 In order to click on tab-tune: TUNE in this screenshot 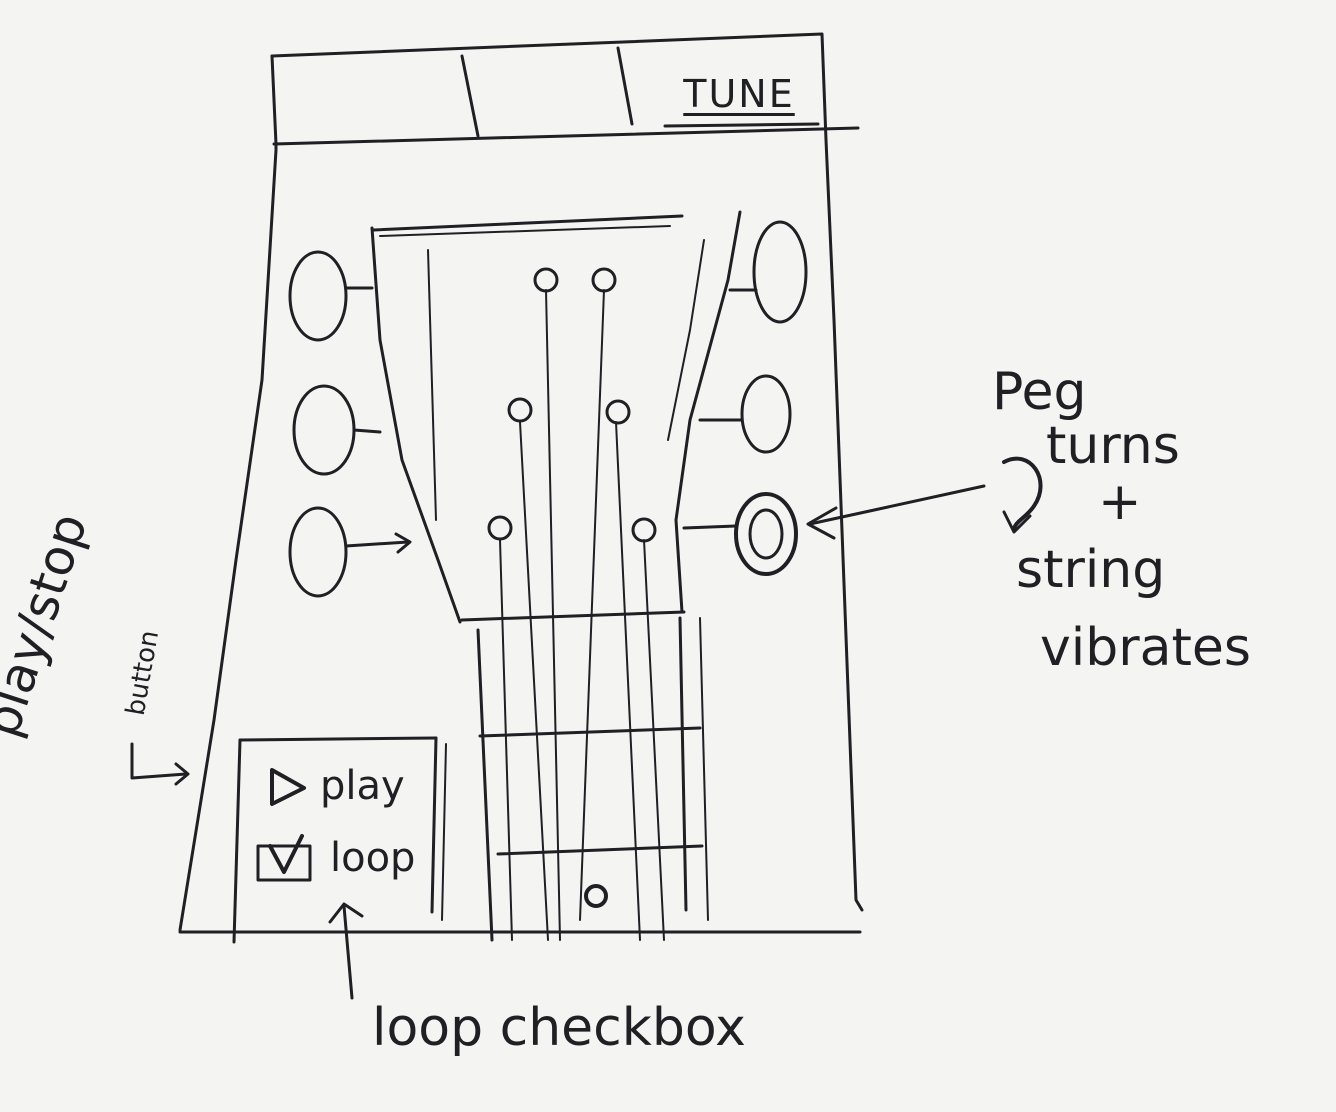, I will do `click(739, 94)`.